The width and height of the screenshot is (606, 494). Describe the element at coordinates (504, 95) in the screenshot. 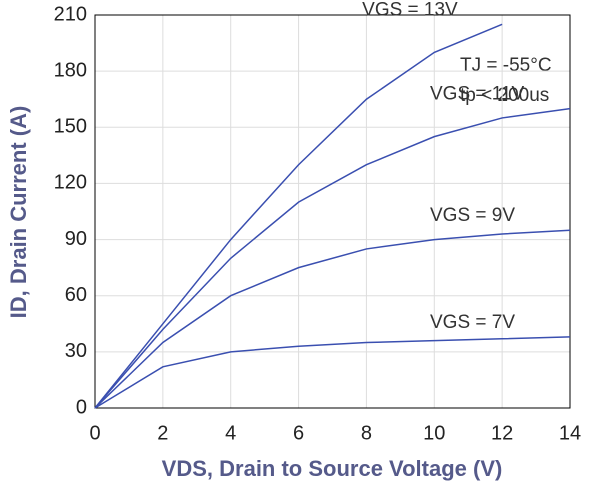

I see `annotation: tp < 200us` at that location.